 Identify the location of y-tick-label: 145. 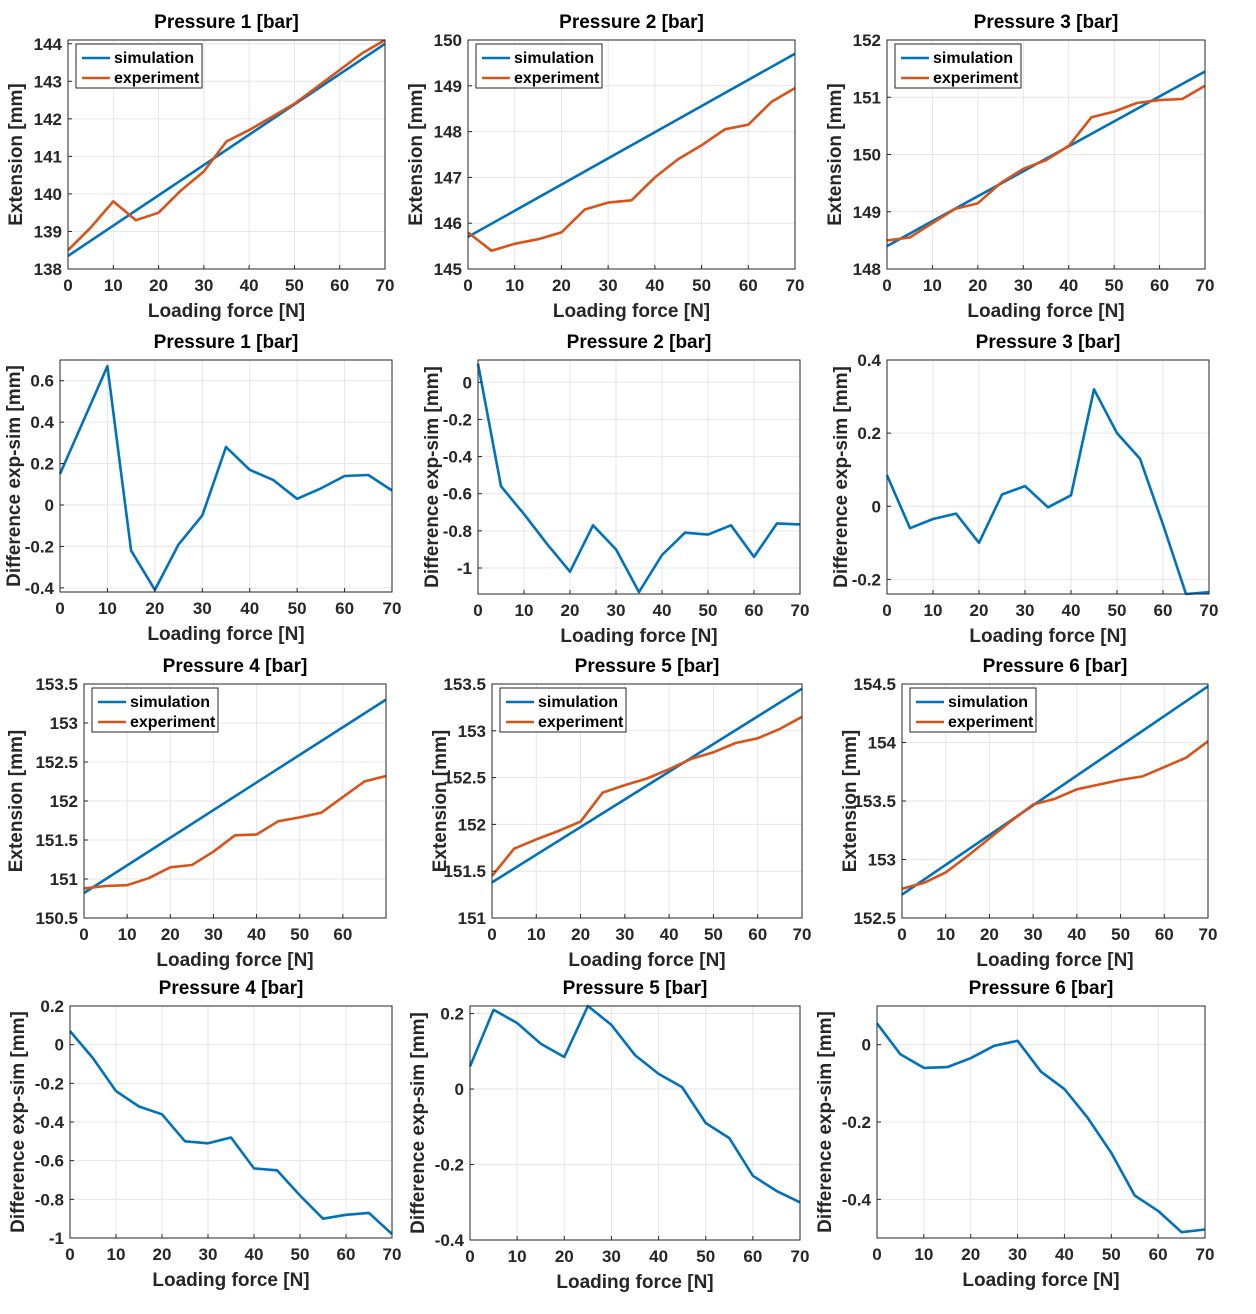
(448, 269).